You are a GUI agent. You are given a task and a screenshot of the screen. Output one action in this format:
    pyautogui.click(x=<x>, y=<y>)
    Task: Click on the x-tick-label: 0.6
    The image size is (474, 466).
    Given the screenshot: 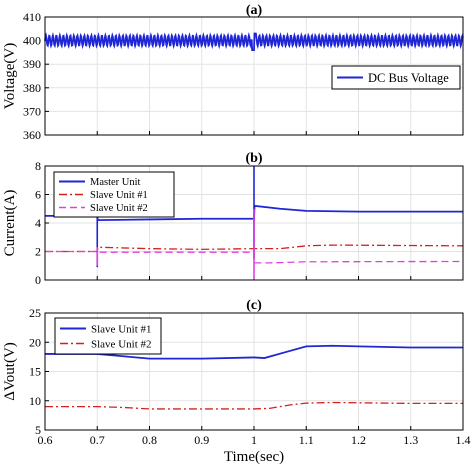 What is the action you would take?
    pyautogui.click(x=45, y=440)
    